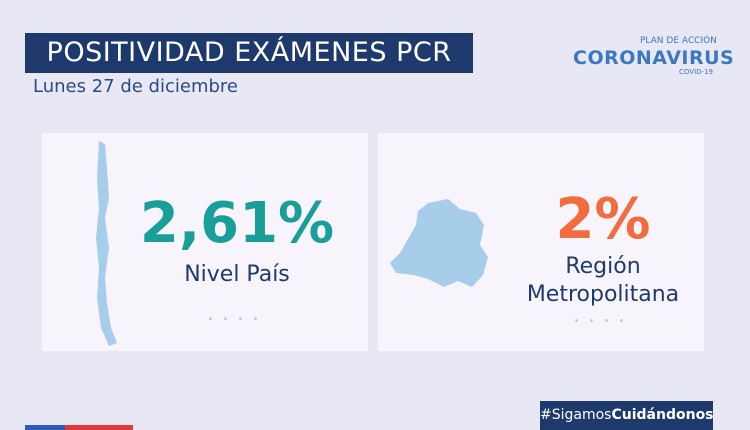 This screenshot has height=430, width=750. What do you see at coordinates (603, 266) in the screenshot?
I see `card-label: Región` at bounding box center [603, 266].